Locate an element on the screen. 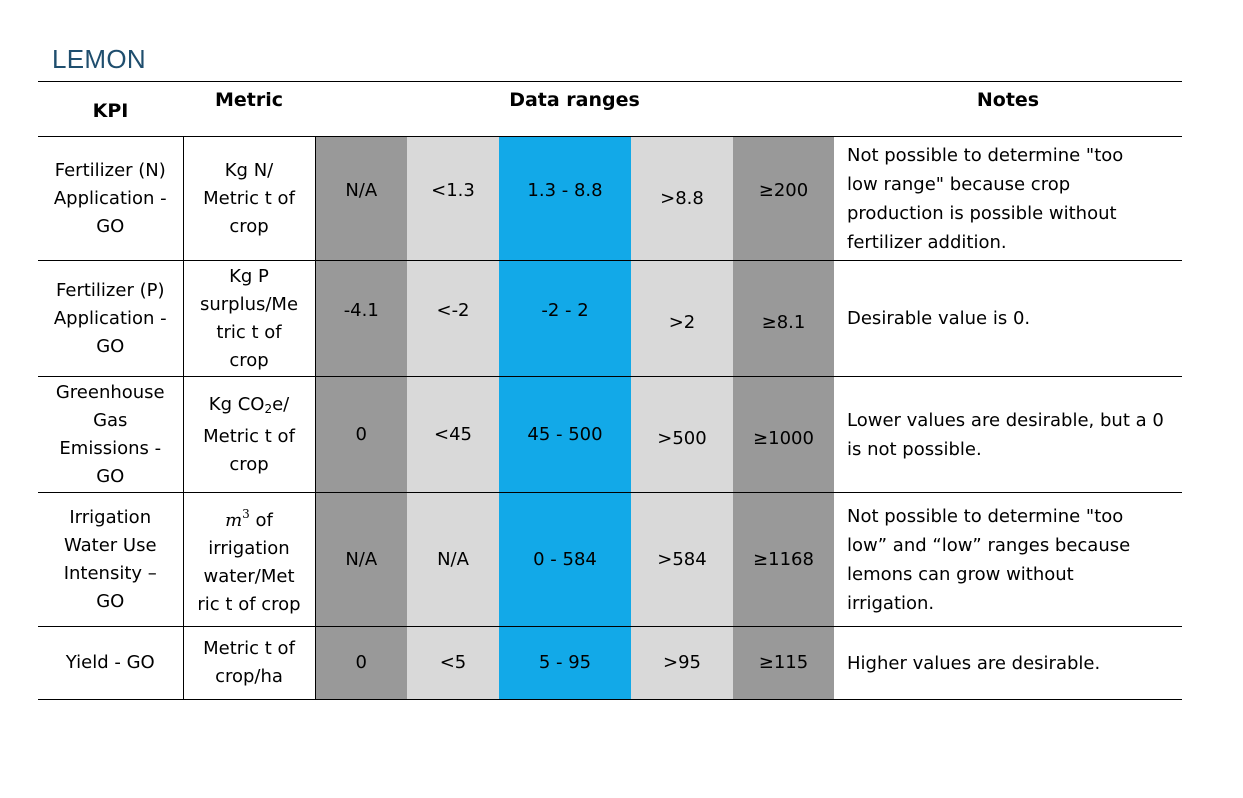 This screenshot has height=798, width=1243. range-very-high-cell: ≥8.1 is located at coordinates (783, 318).